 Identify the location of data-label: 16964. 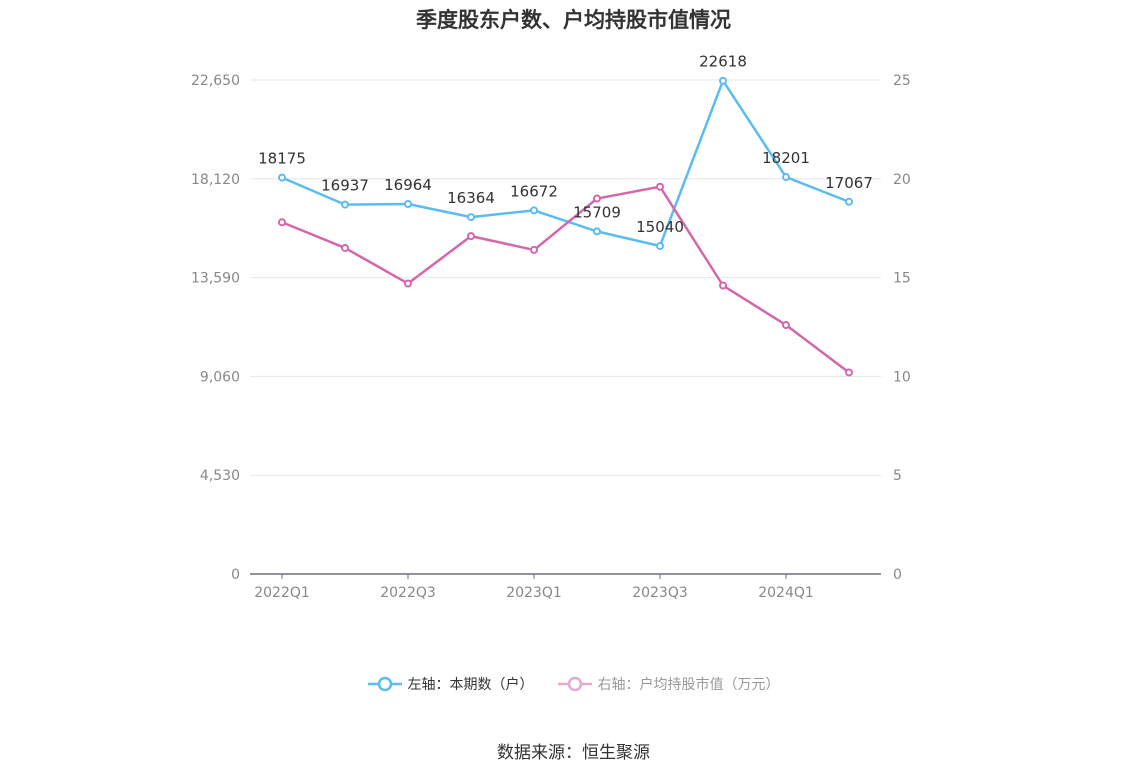
(408, 185).